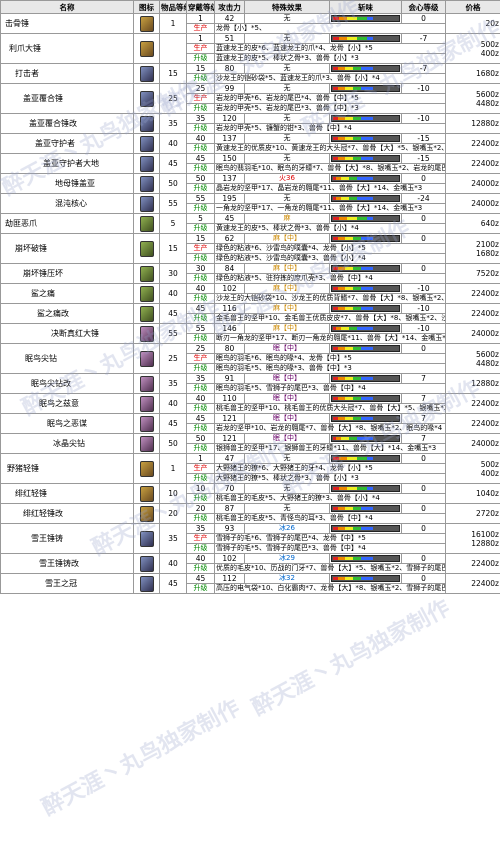 Image resolution: width=500 pixels, height=860 pixels. What do you see at coordinates (67, 468) in the screenshot?
I see `weapon-name: 野猪轻锤` at bounding box center [67, 468].